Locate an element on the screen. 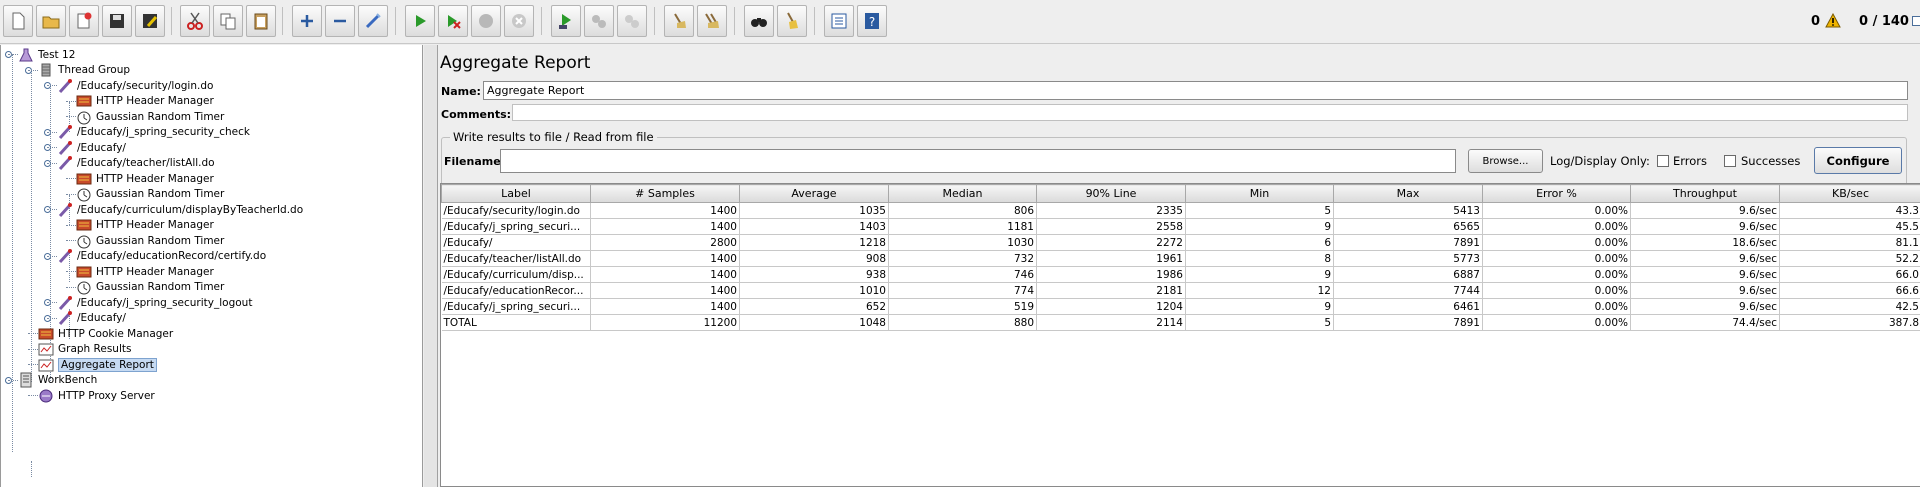  tree-node: WorkBench is located at coordinates (57, 380).